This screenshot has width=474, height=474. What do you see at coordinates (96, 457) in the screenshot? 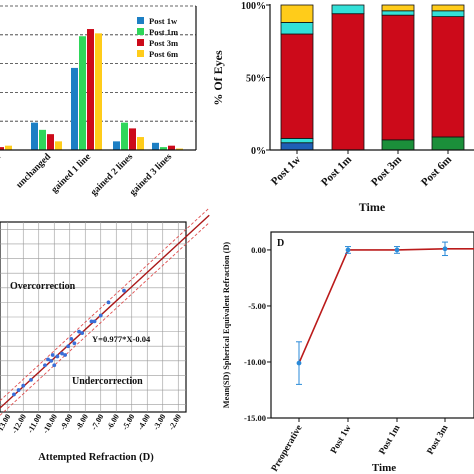
I see `panel-c-x-axis-label: Attempted Refraction (D)` at bounding box center [96, 457].